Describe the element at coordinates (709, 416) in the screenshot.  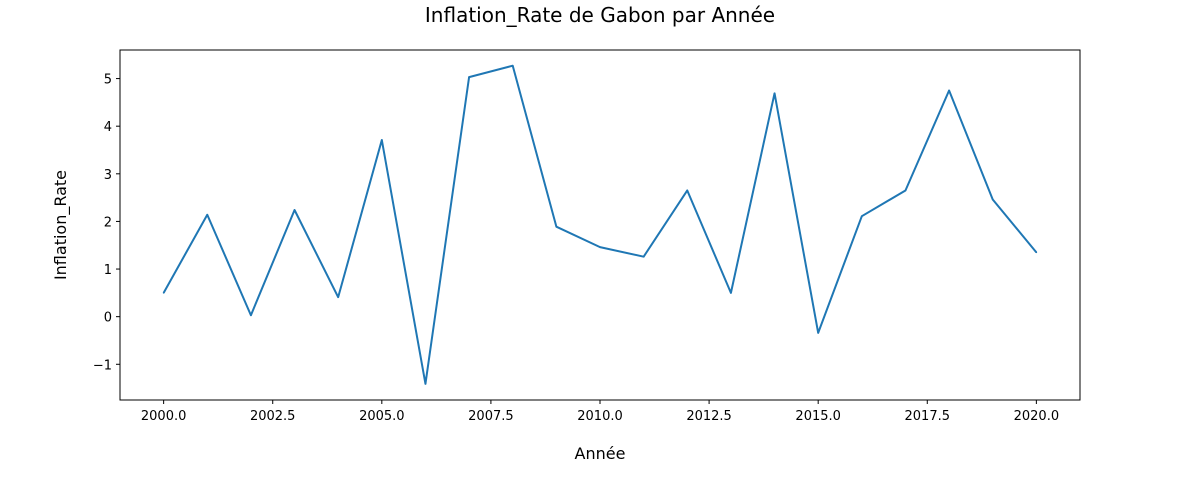
I see `x-tick-label: 2012.5` at that location.